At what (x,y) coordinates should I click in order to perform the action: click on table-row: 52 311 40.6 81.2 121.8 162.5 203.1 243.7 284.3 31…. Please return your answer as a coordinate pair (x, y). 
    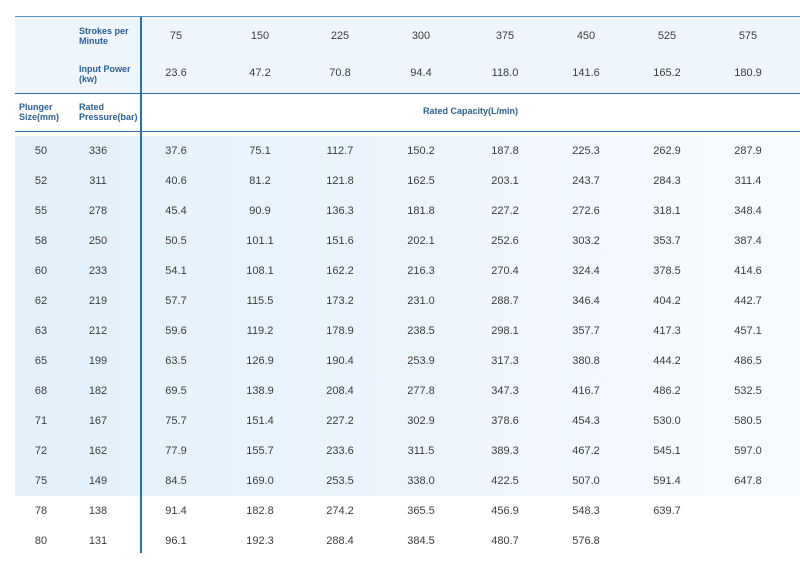
    Looking at the image, I should click on (407, 181).